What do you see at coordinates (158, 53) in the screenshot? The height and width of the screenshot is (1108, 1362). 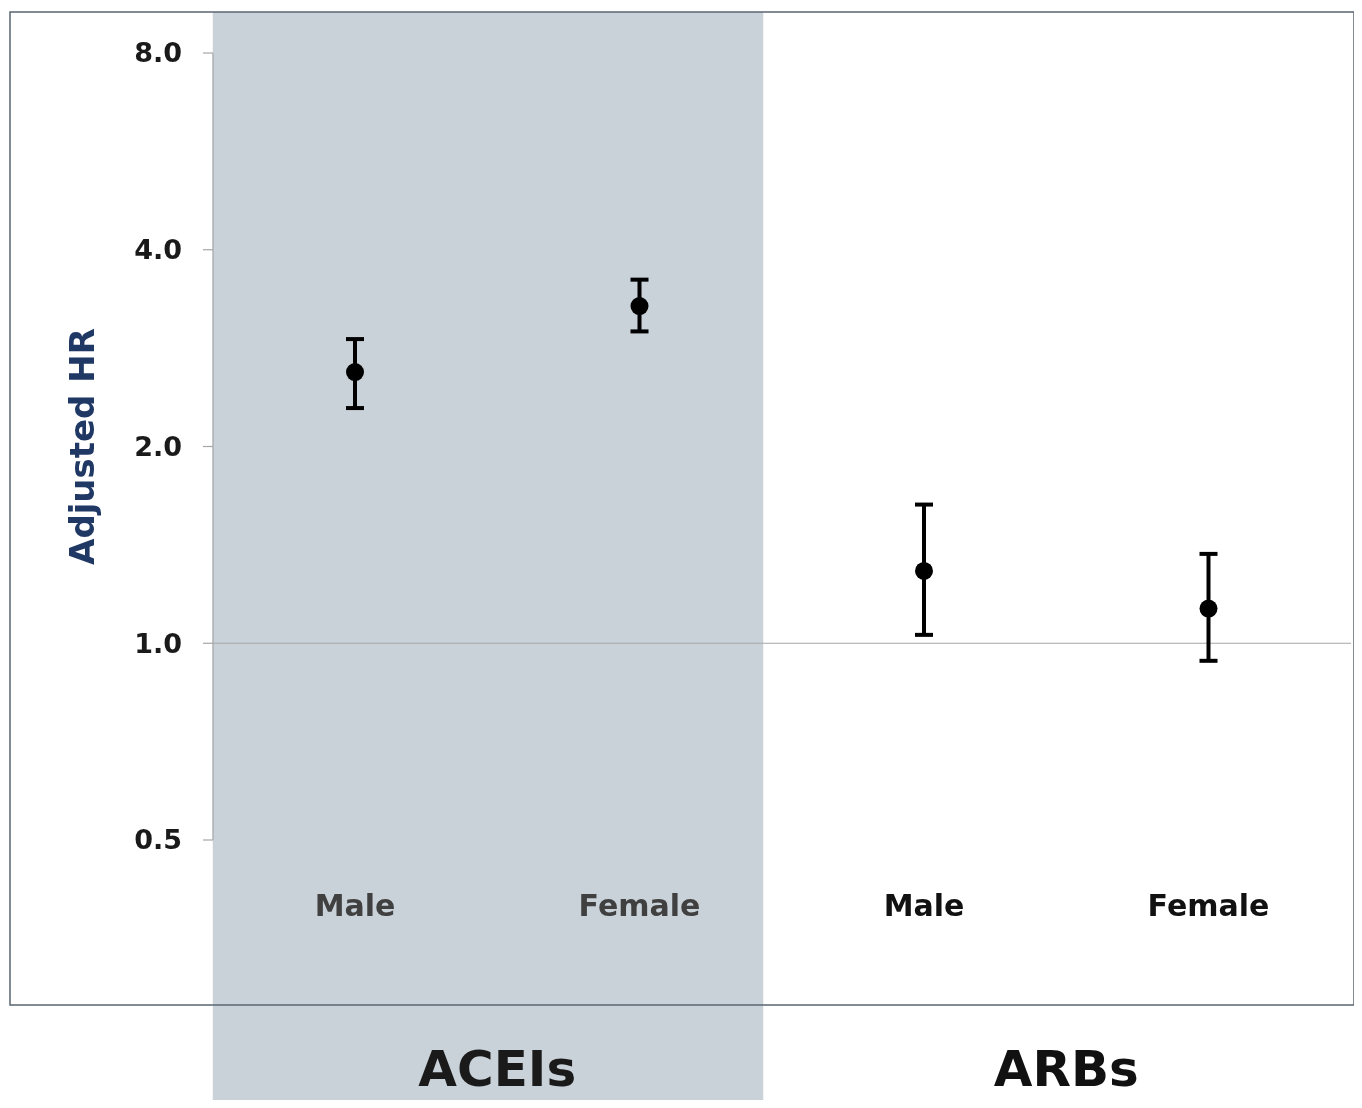 I see `y-tick-label: 8.0` at bounding box center [158, 53].